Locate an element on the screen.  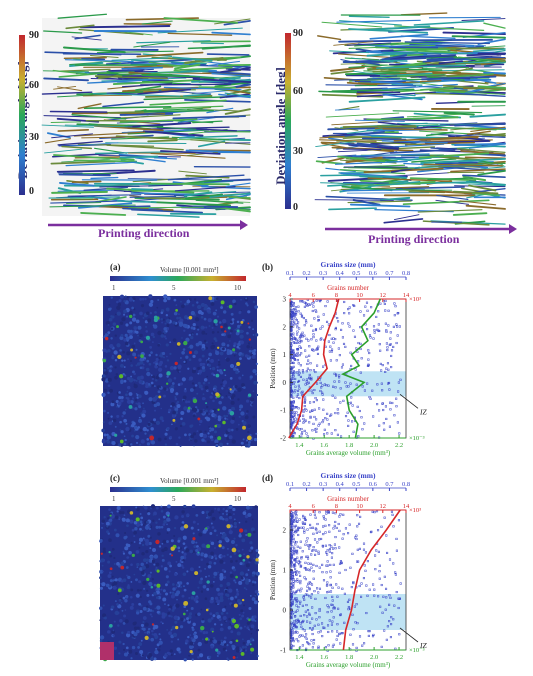
volume-multiplier: ×10⁻³ is located at coordinates (417, 650).